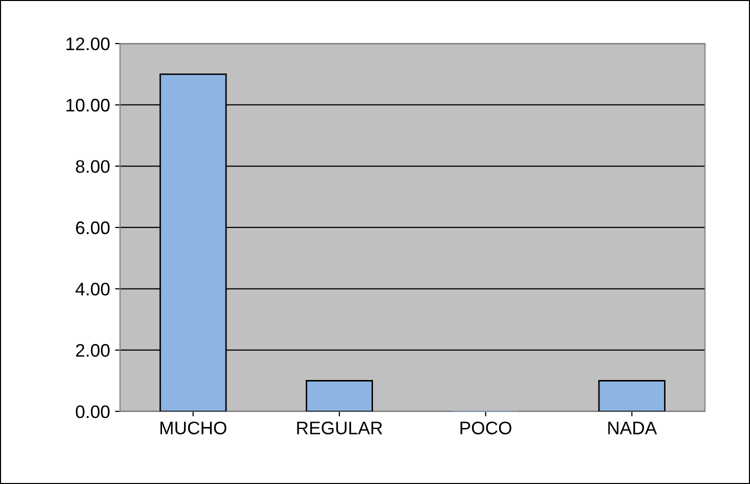 The height and width of the screenshot is (484, 750). Describe the element at coordinates (193, 428) in the screenshot. I see `x-tick-label: MUCHO` at that location.